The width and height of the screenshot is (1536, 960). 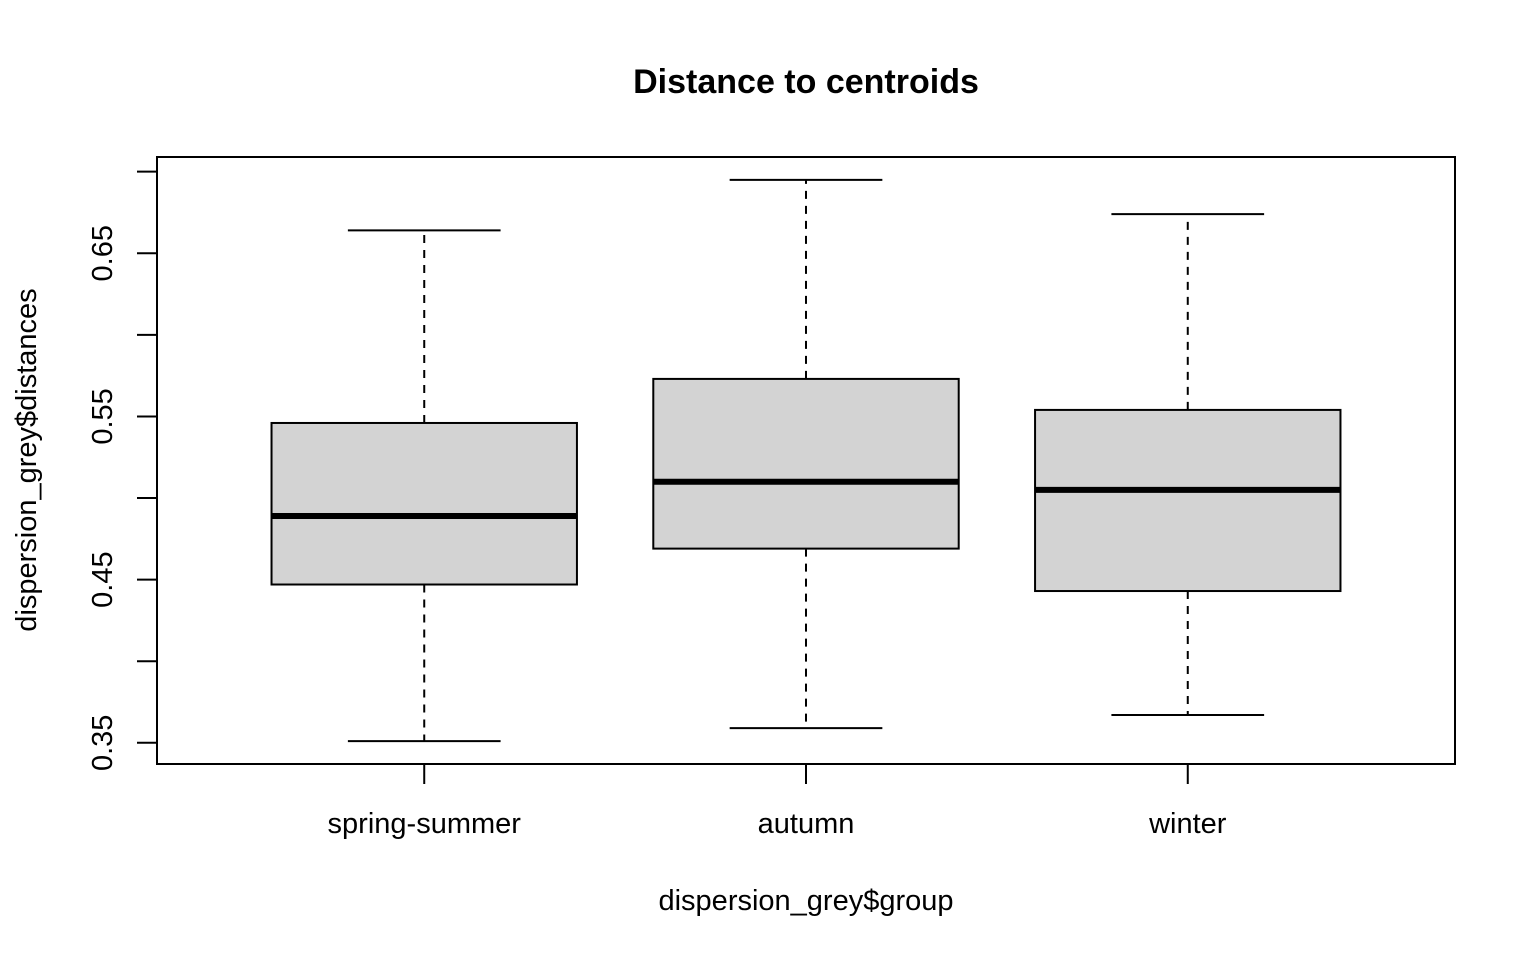 What do you see at coordinates (806, 82) in the screenshot?
I see `chart-title: Distance to centroids` at bounding box center [806, 82].